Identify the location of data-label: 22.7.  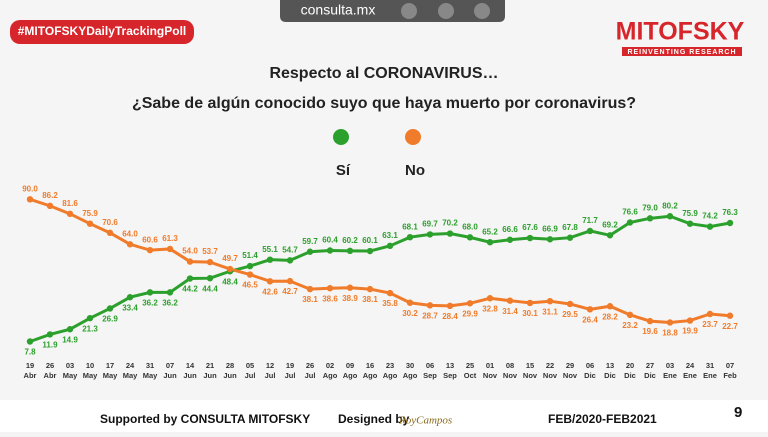
(730, 326).